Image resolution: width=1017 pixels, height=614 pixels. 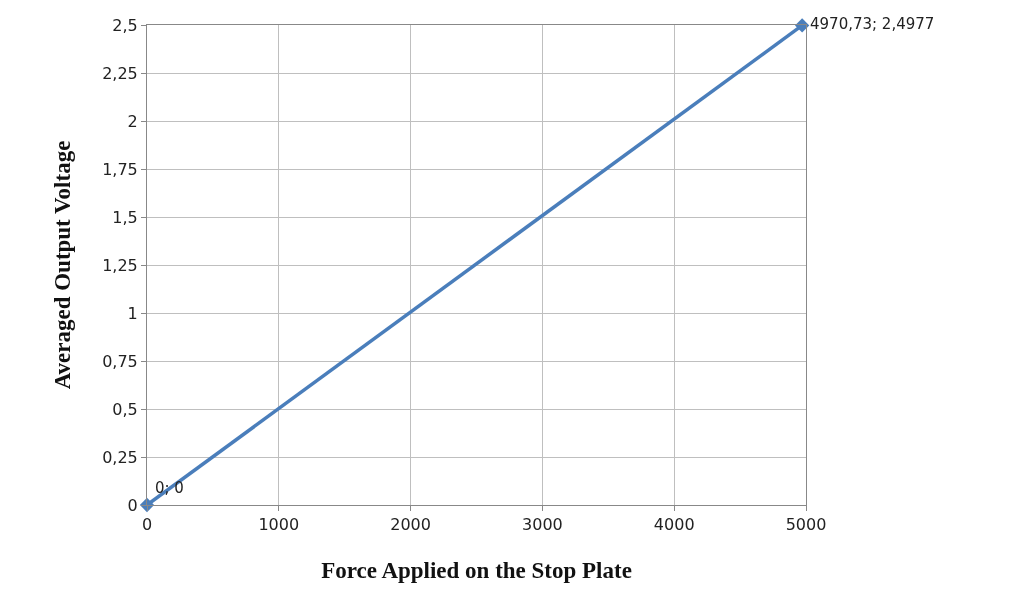 What do you see at coordinates (62, 265) in the screenshot?
I see `y-axis-title: Averaged Output Voltage` at bounding box center [62, 265].